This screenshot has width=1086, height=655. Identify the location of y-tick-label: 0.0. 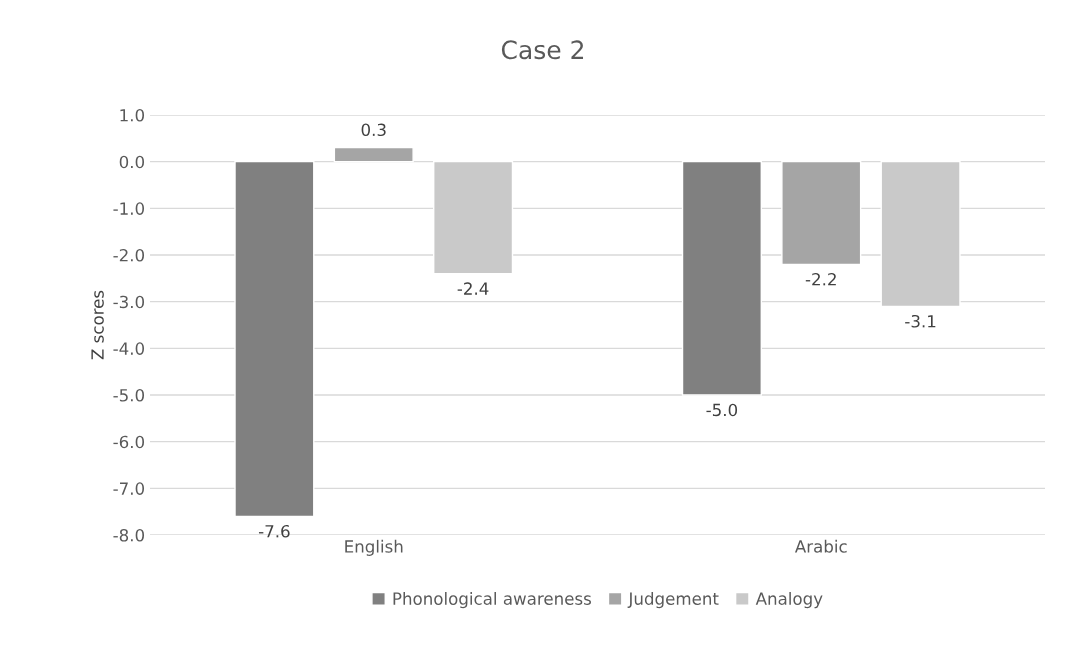
(132, 162).